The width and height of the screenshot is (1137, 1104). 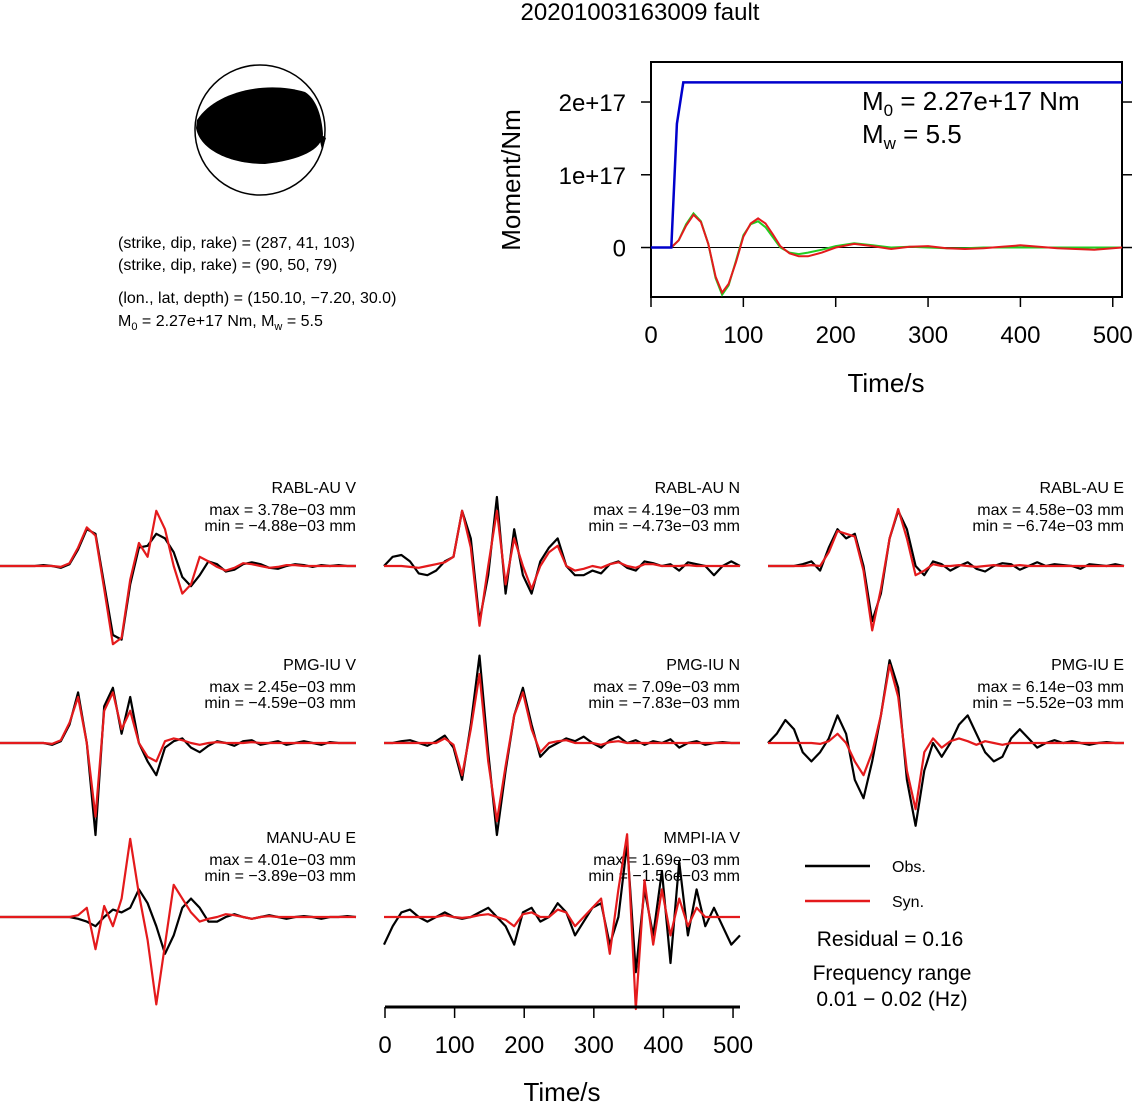 I want to click on moment-chart-ytick-label-1: 1e+17, so click(x=592, y=176).